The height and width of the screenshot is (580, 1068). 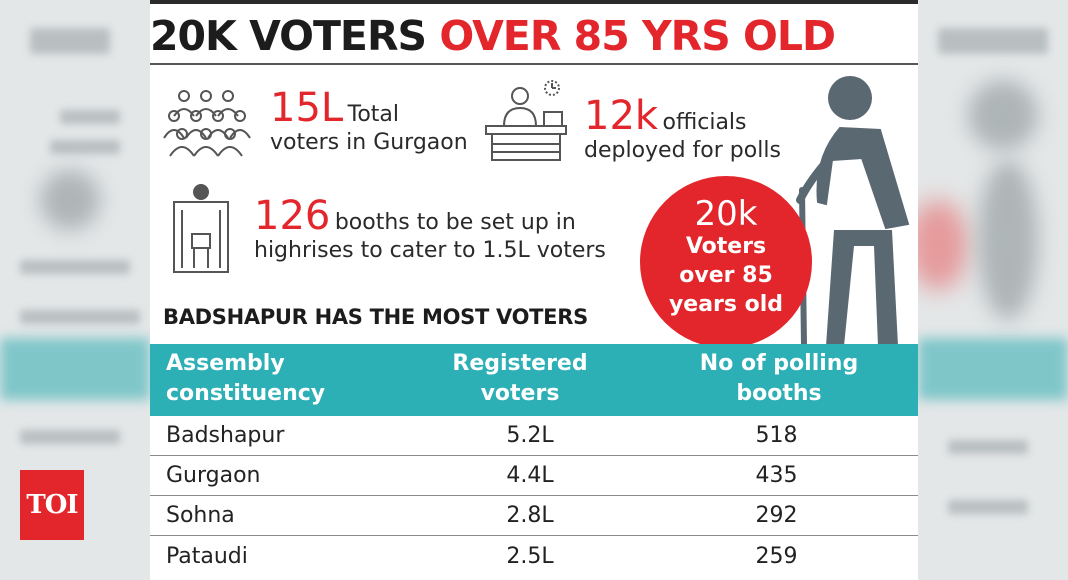 What do you see at coordinates (776, 556) in the screenshot?
I see `cell-booths: 259` at bounding box center [776, 556].